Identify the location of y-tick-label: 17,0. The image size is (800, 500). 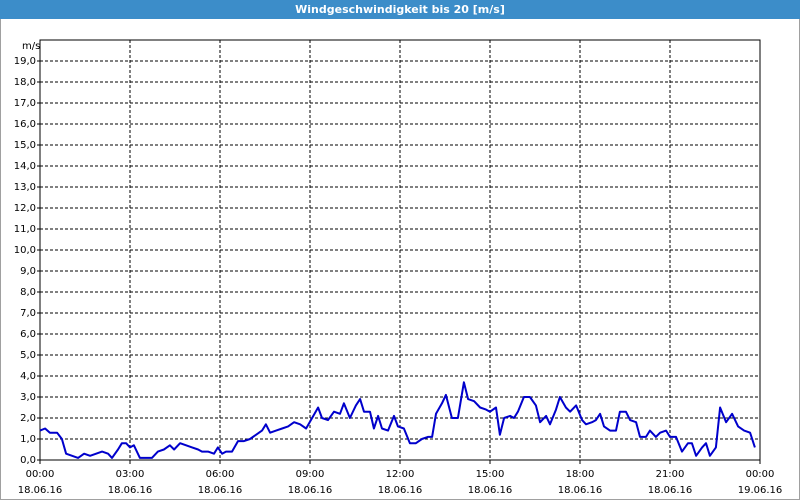
(25, 103).